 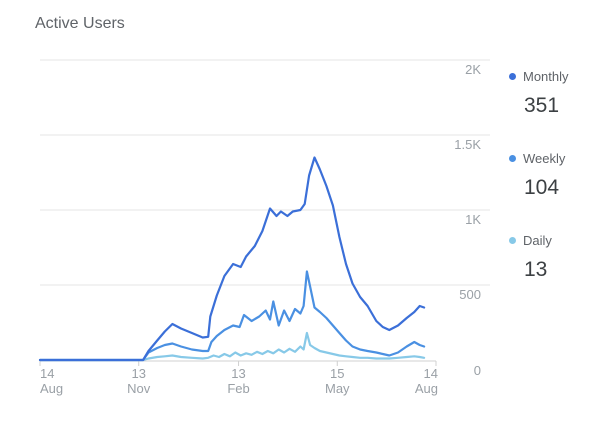 I want to click on weekly-dot-icon, so click(x=512, y=158).